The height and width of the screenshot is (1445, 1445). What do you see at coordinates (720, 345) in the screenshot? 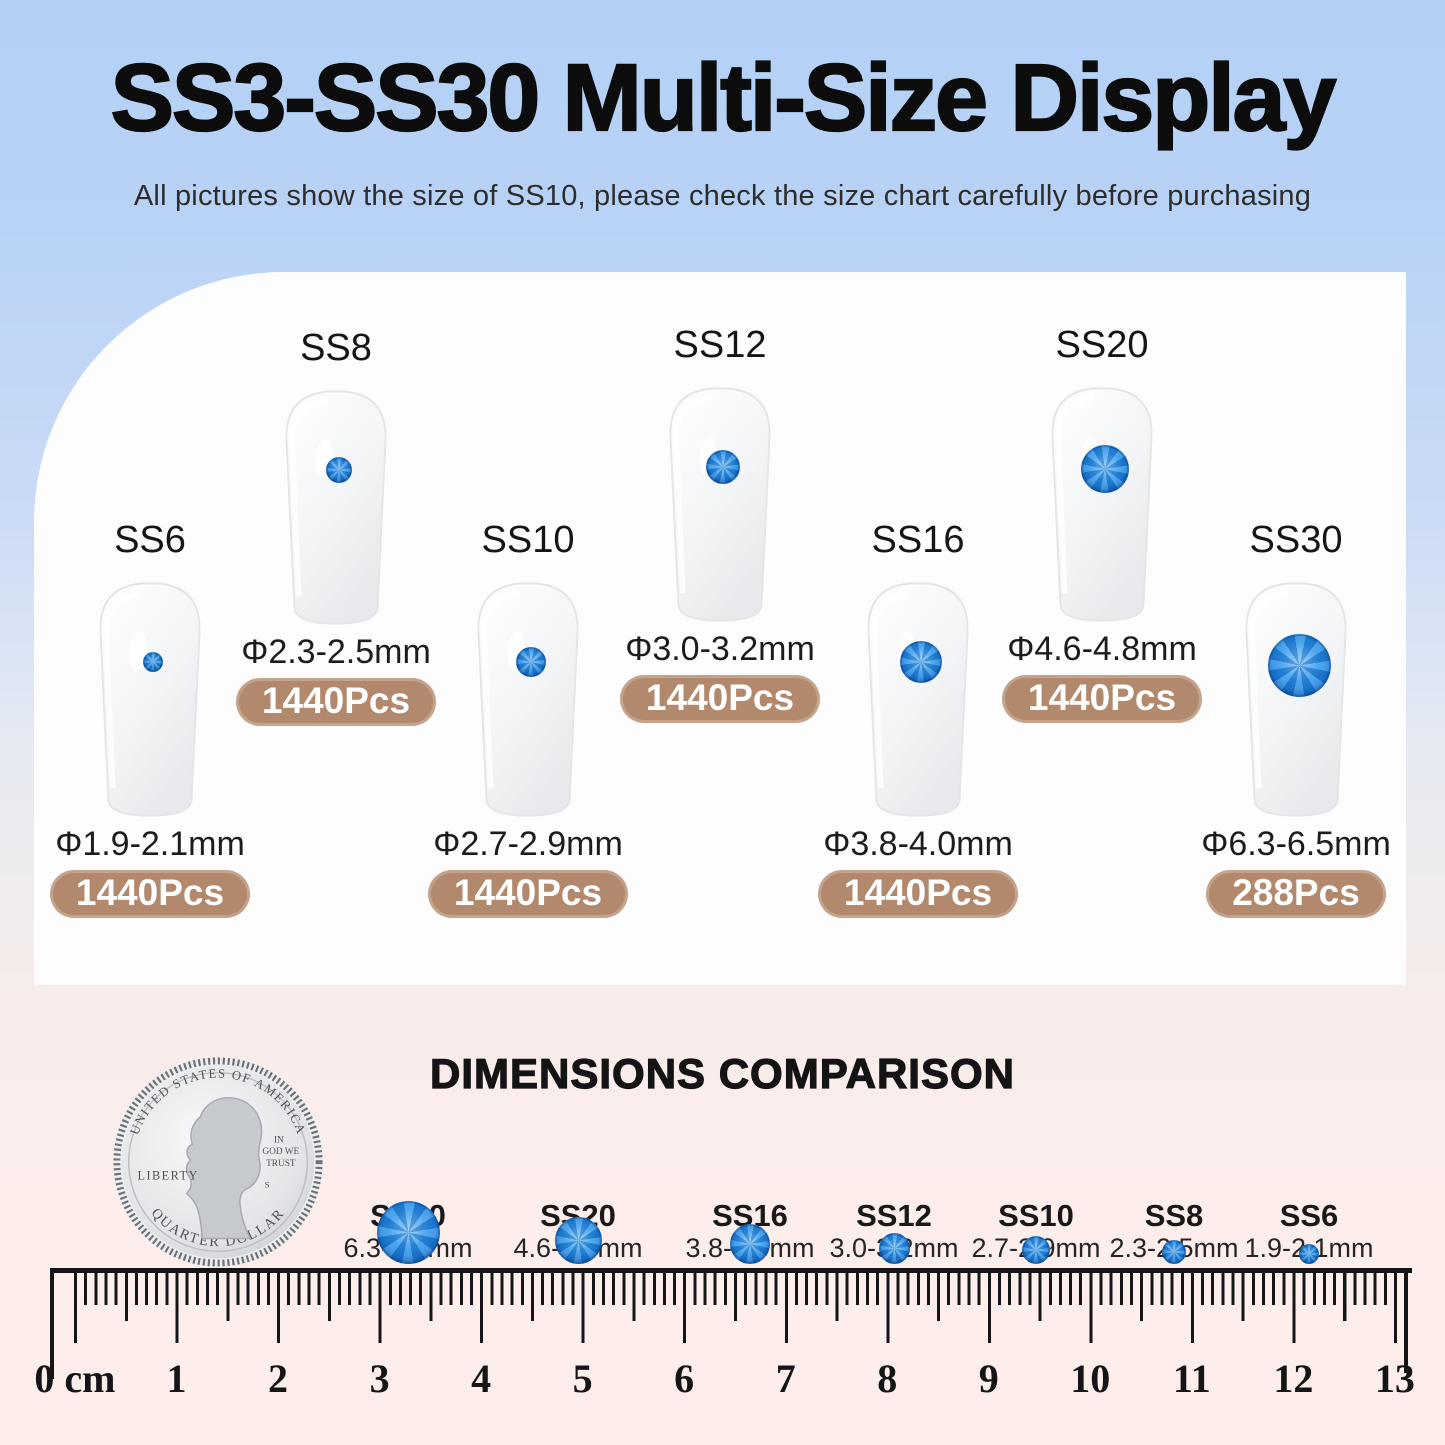
I see `nail-name-label: SS12` at bounding box center [720, 345].